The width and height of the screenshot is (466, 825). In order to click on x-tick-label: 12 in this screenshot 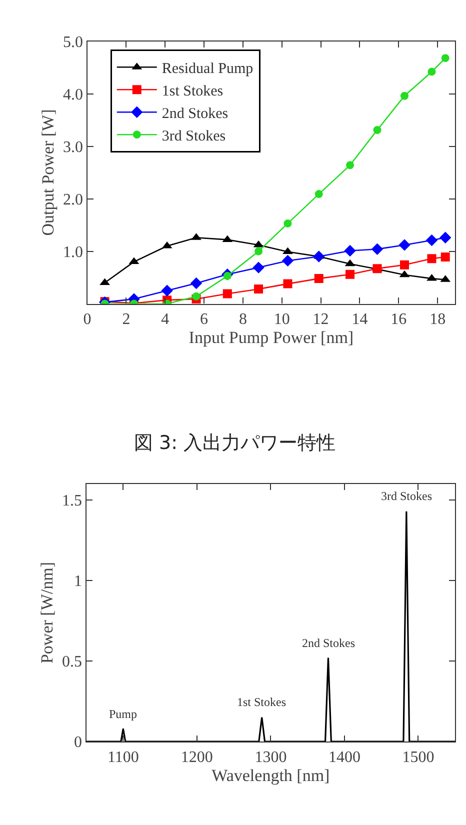, I will do `click(320, 319)`.